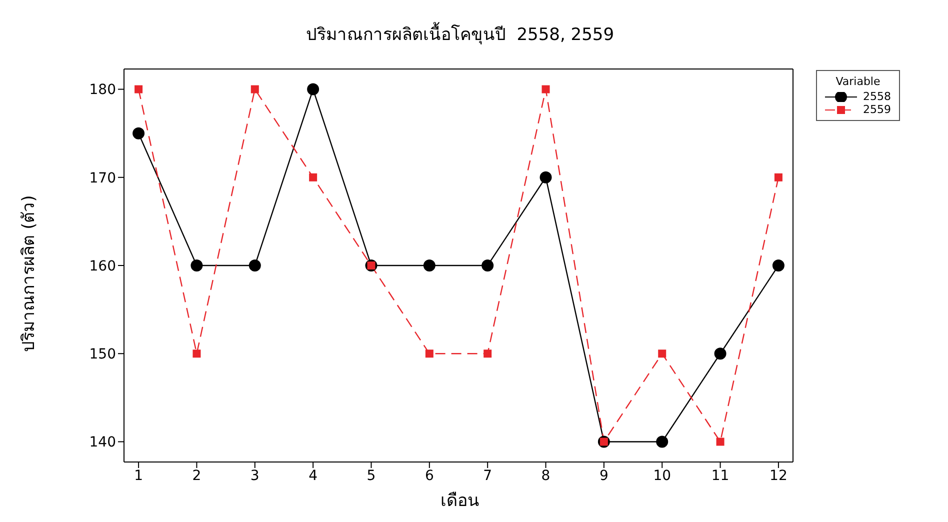  I want to click on x-tick-label: 4, so click(313, 476).